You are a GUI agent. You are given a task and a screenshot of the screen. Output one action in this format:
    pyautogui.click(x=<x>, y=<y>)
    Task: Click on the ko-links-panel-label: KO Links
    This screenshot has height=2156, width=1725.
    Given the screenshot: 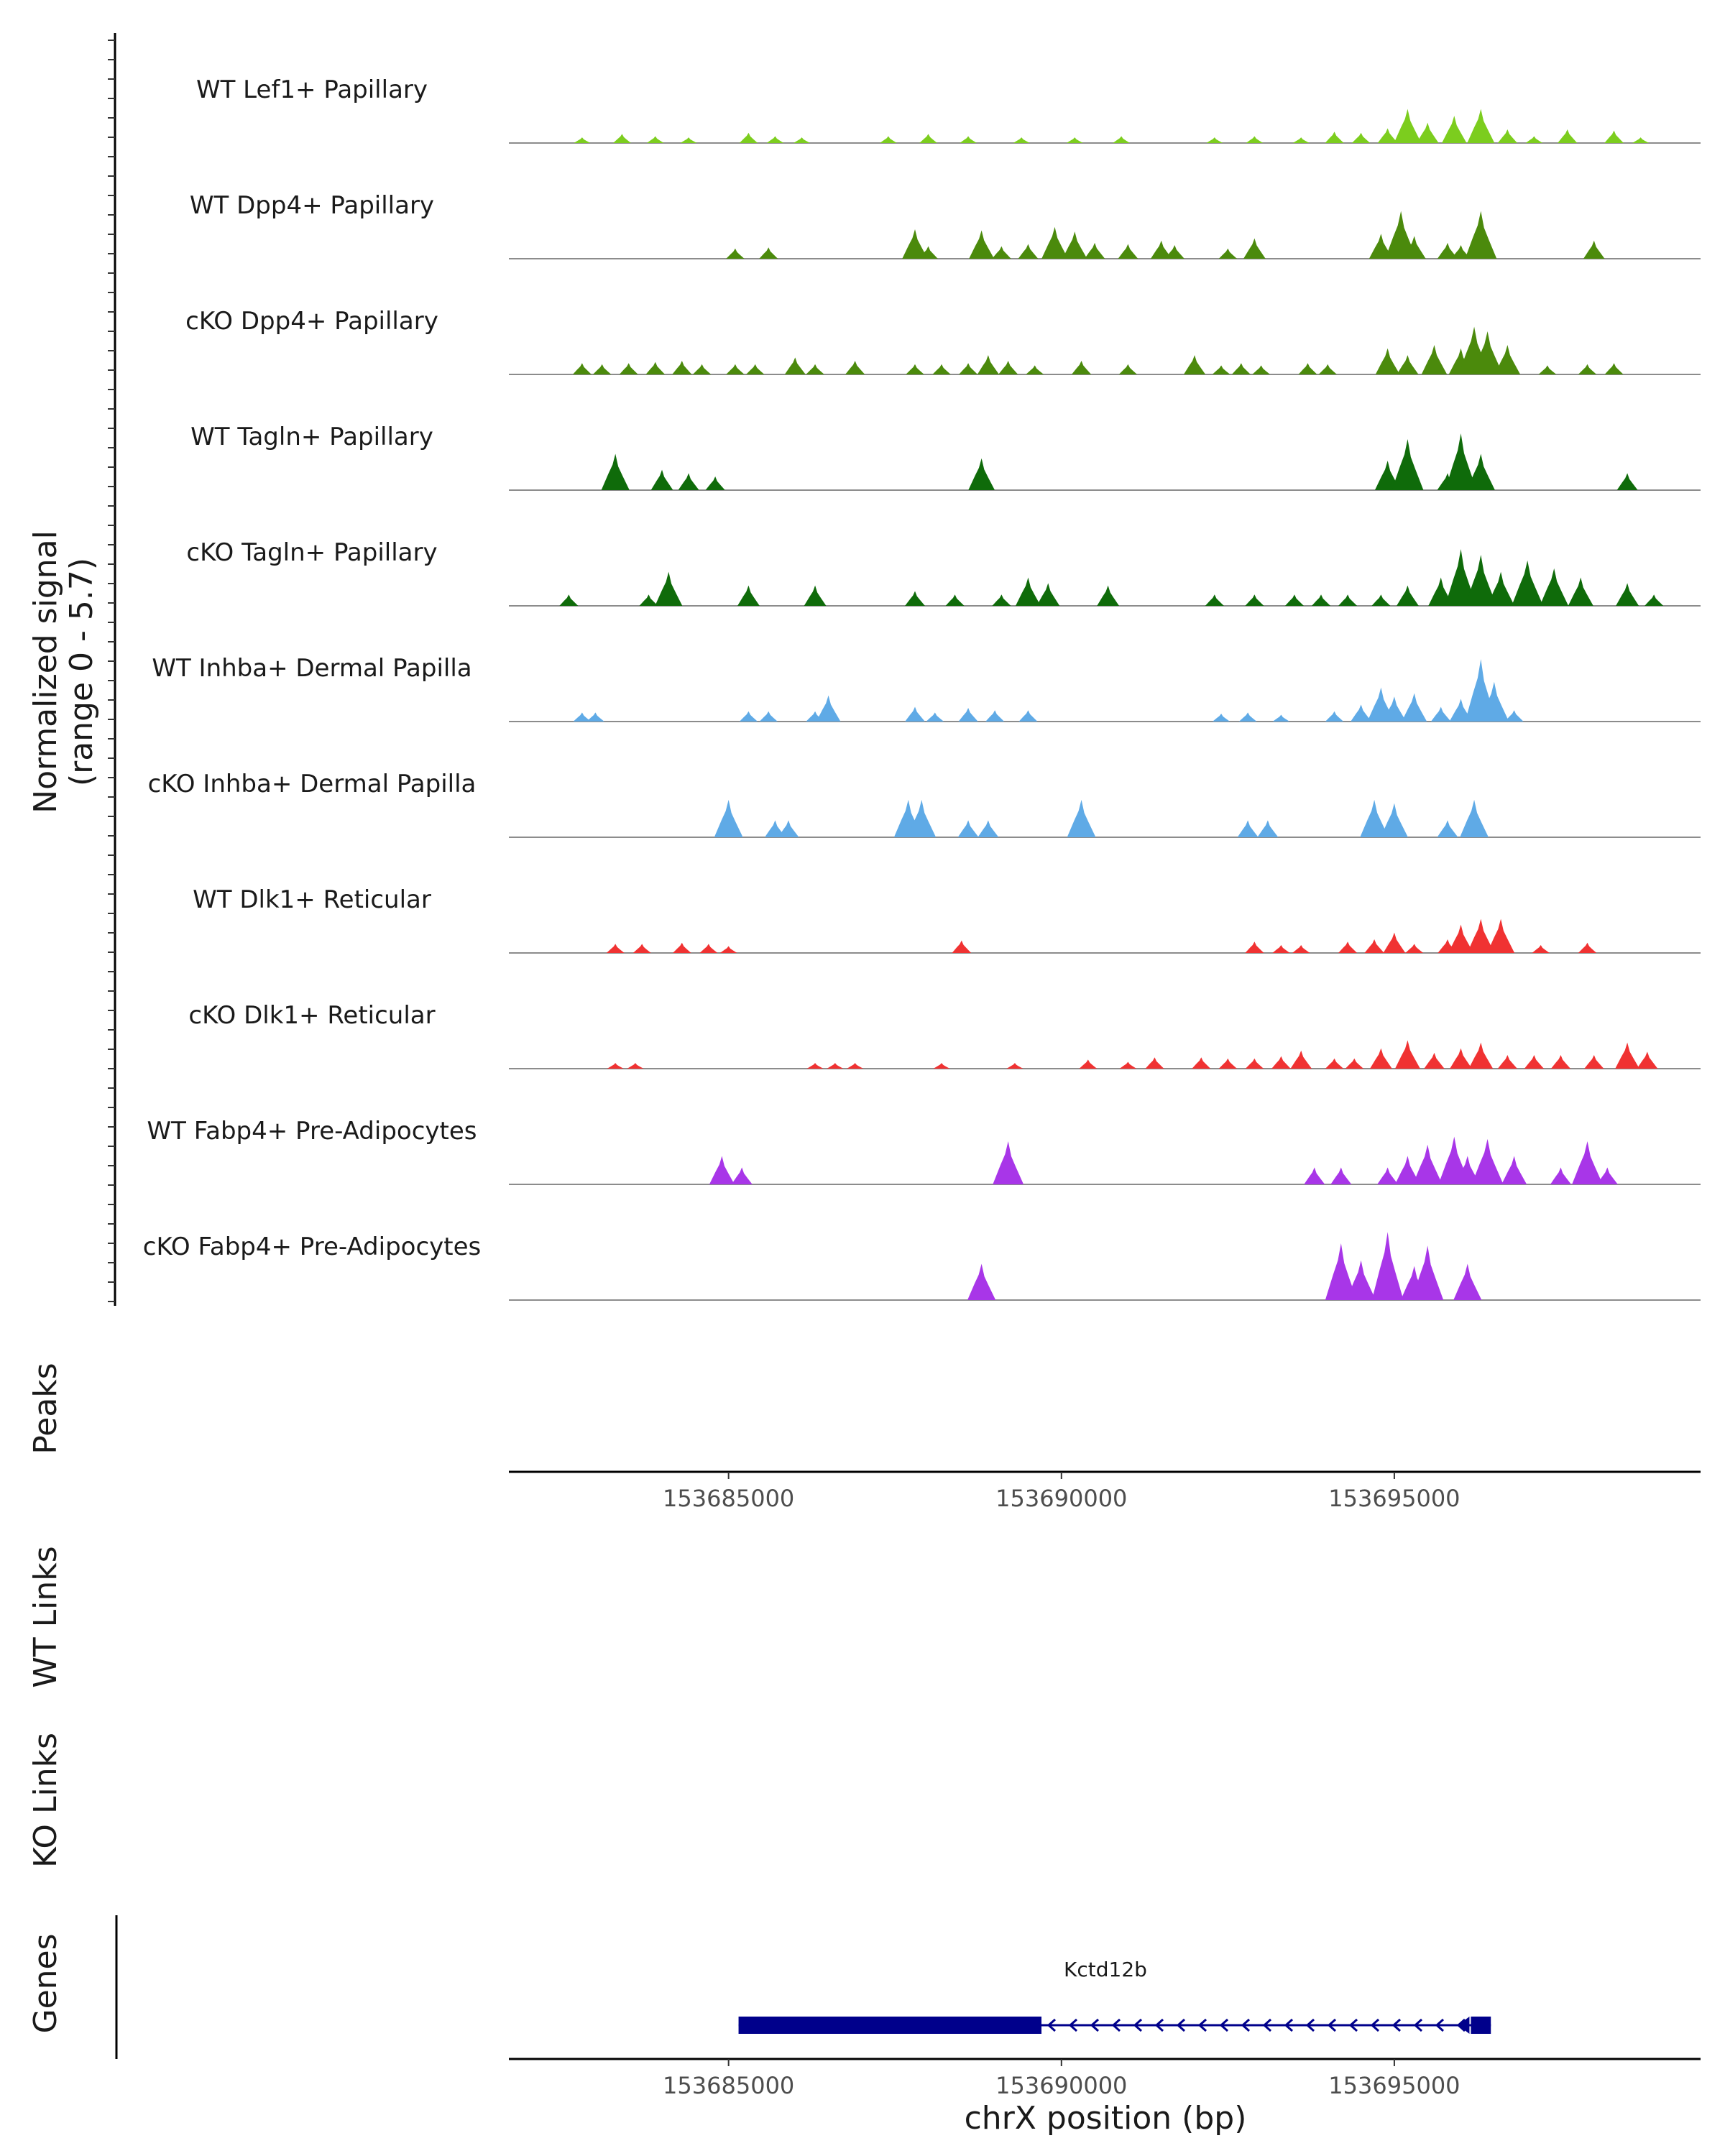 What is the action you would take?
    pyautogui.click(x=45, y=1800)
    